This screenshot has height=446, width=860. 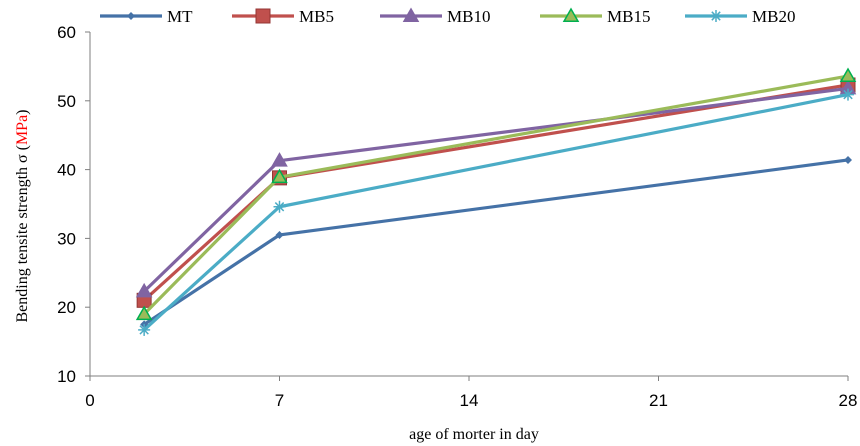 I want to click on x-axis-title: age of morter in day, so click(x=474, y=434).